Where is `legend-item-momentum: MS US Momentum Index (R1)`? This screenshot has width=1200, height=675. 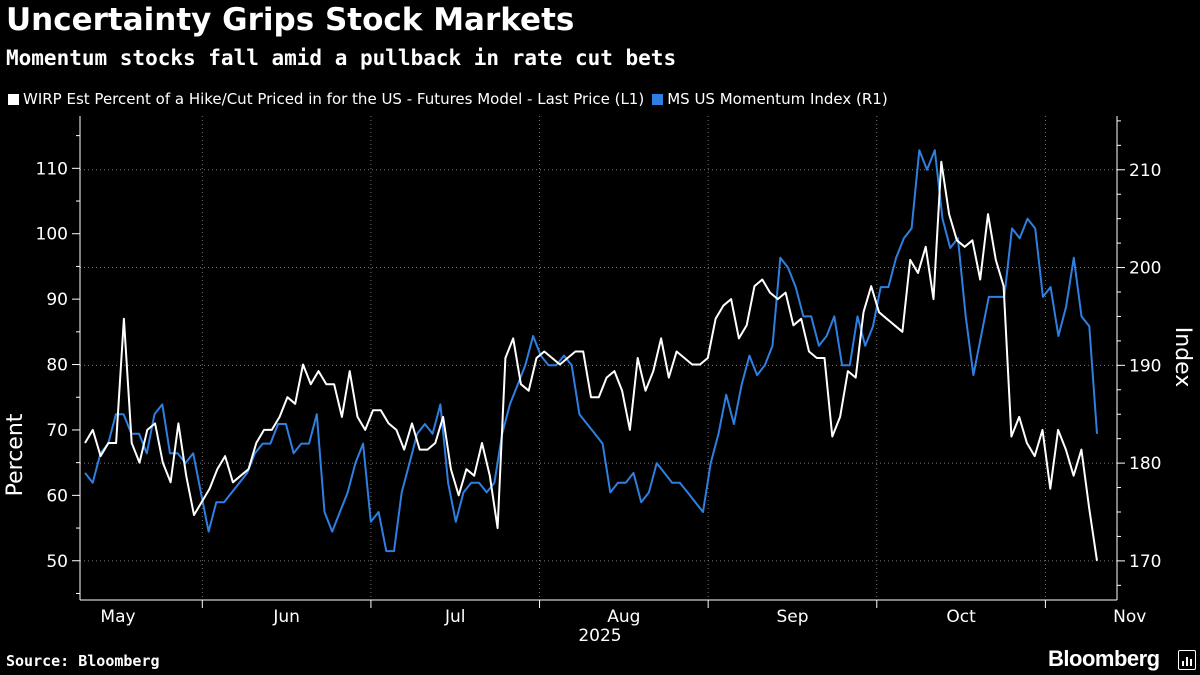 legend-item-momentum: MS US Momentum Index (R1) is located at coordinates (770, 99).